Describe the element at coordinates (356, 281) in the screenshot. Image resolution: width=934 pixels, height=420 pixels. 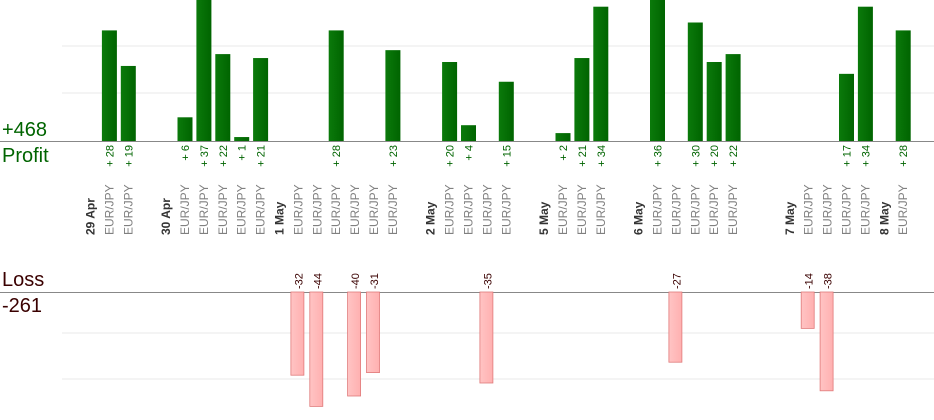
I see `loss-value-label: -40` at that location.